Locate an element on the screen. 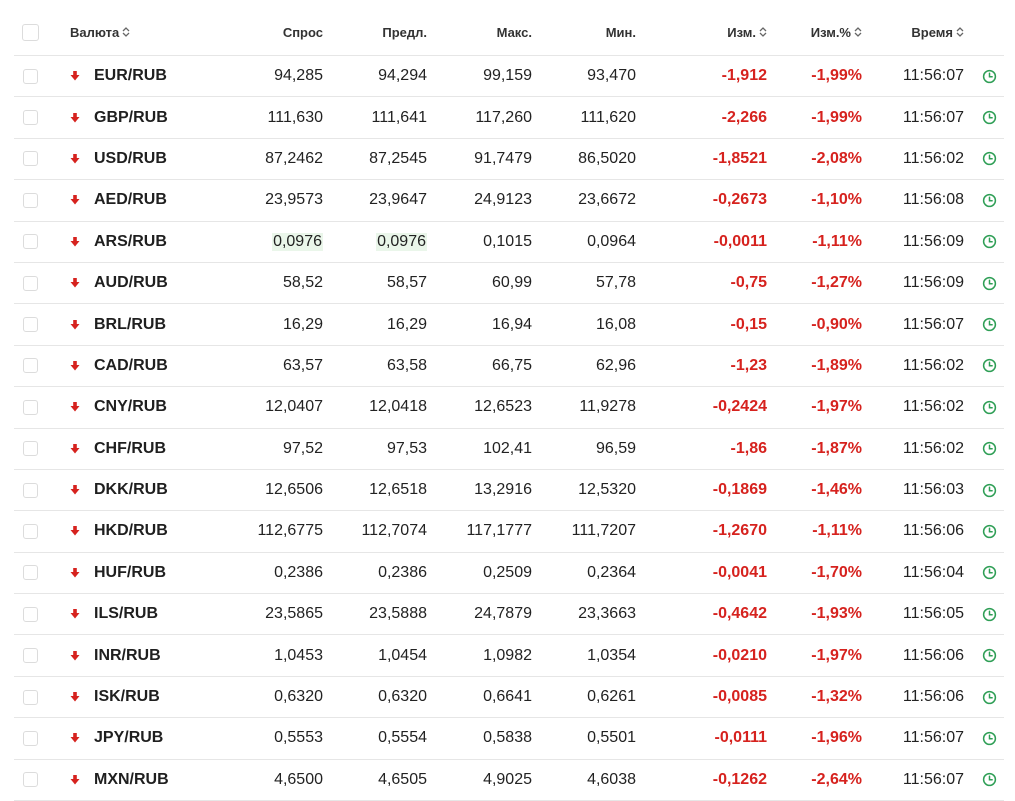 Image resolution: width=1015 pixels, height=801 pixels. cell-currency: ARS/RUB is located at coordinates (135, 242).